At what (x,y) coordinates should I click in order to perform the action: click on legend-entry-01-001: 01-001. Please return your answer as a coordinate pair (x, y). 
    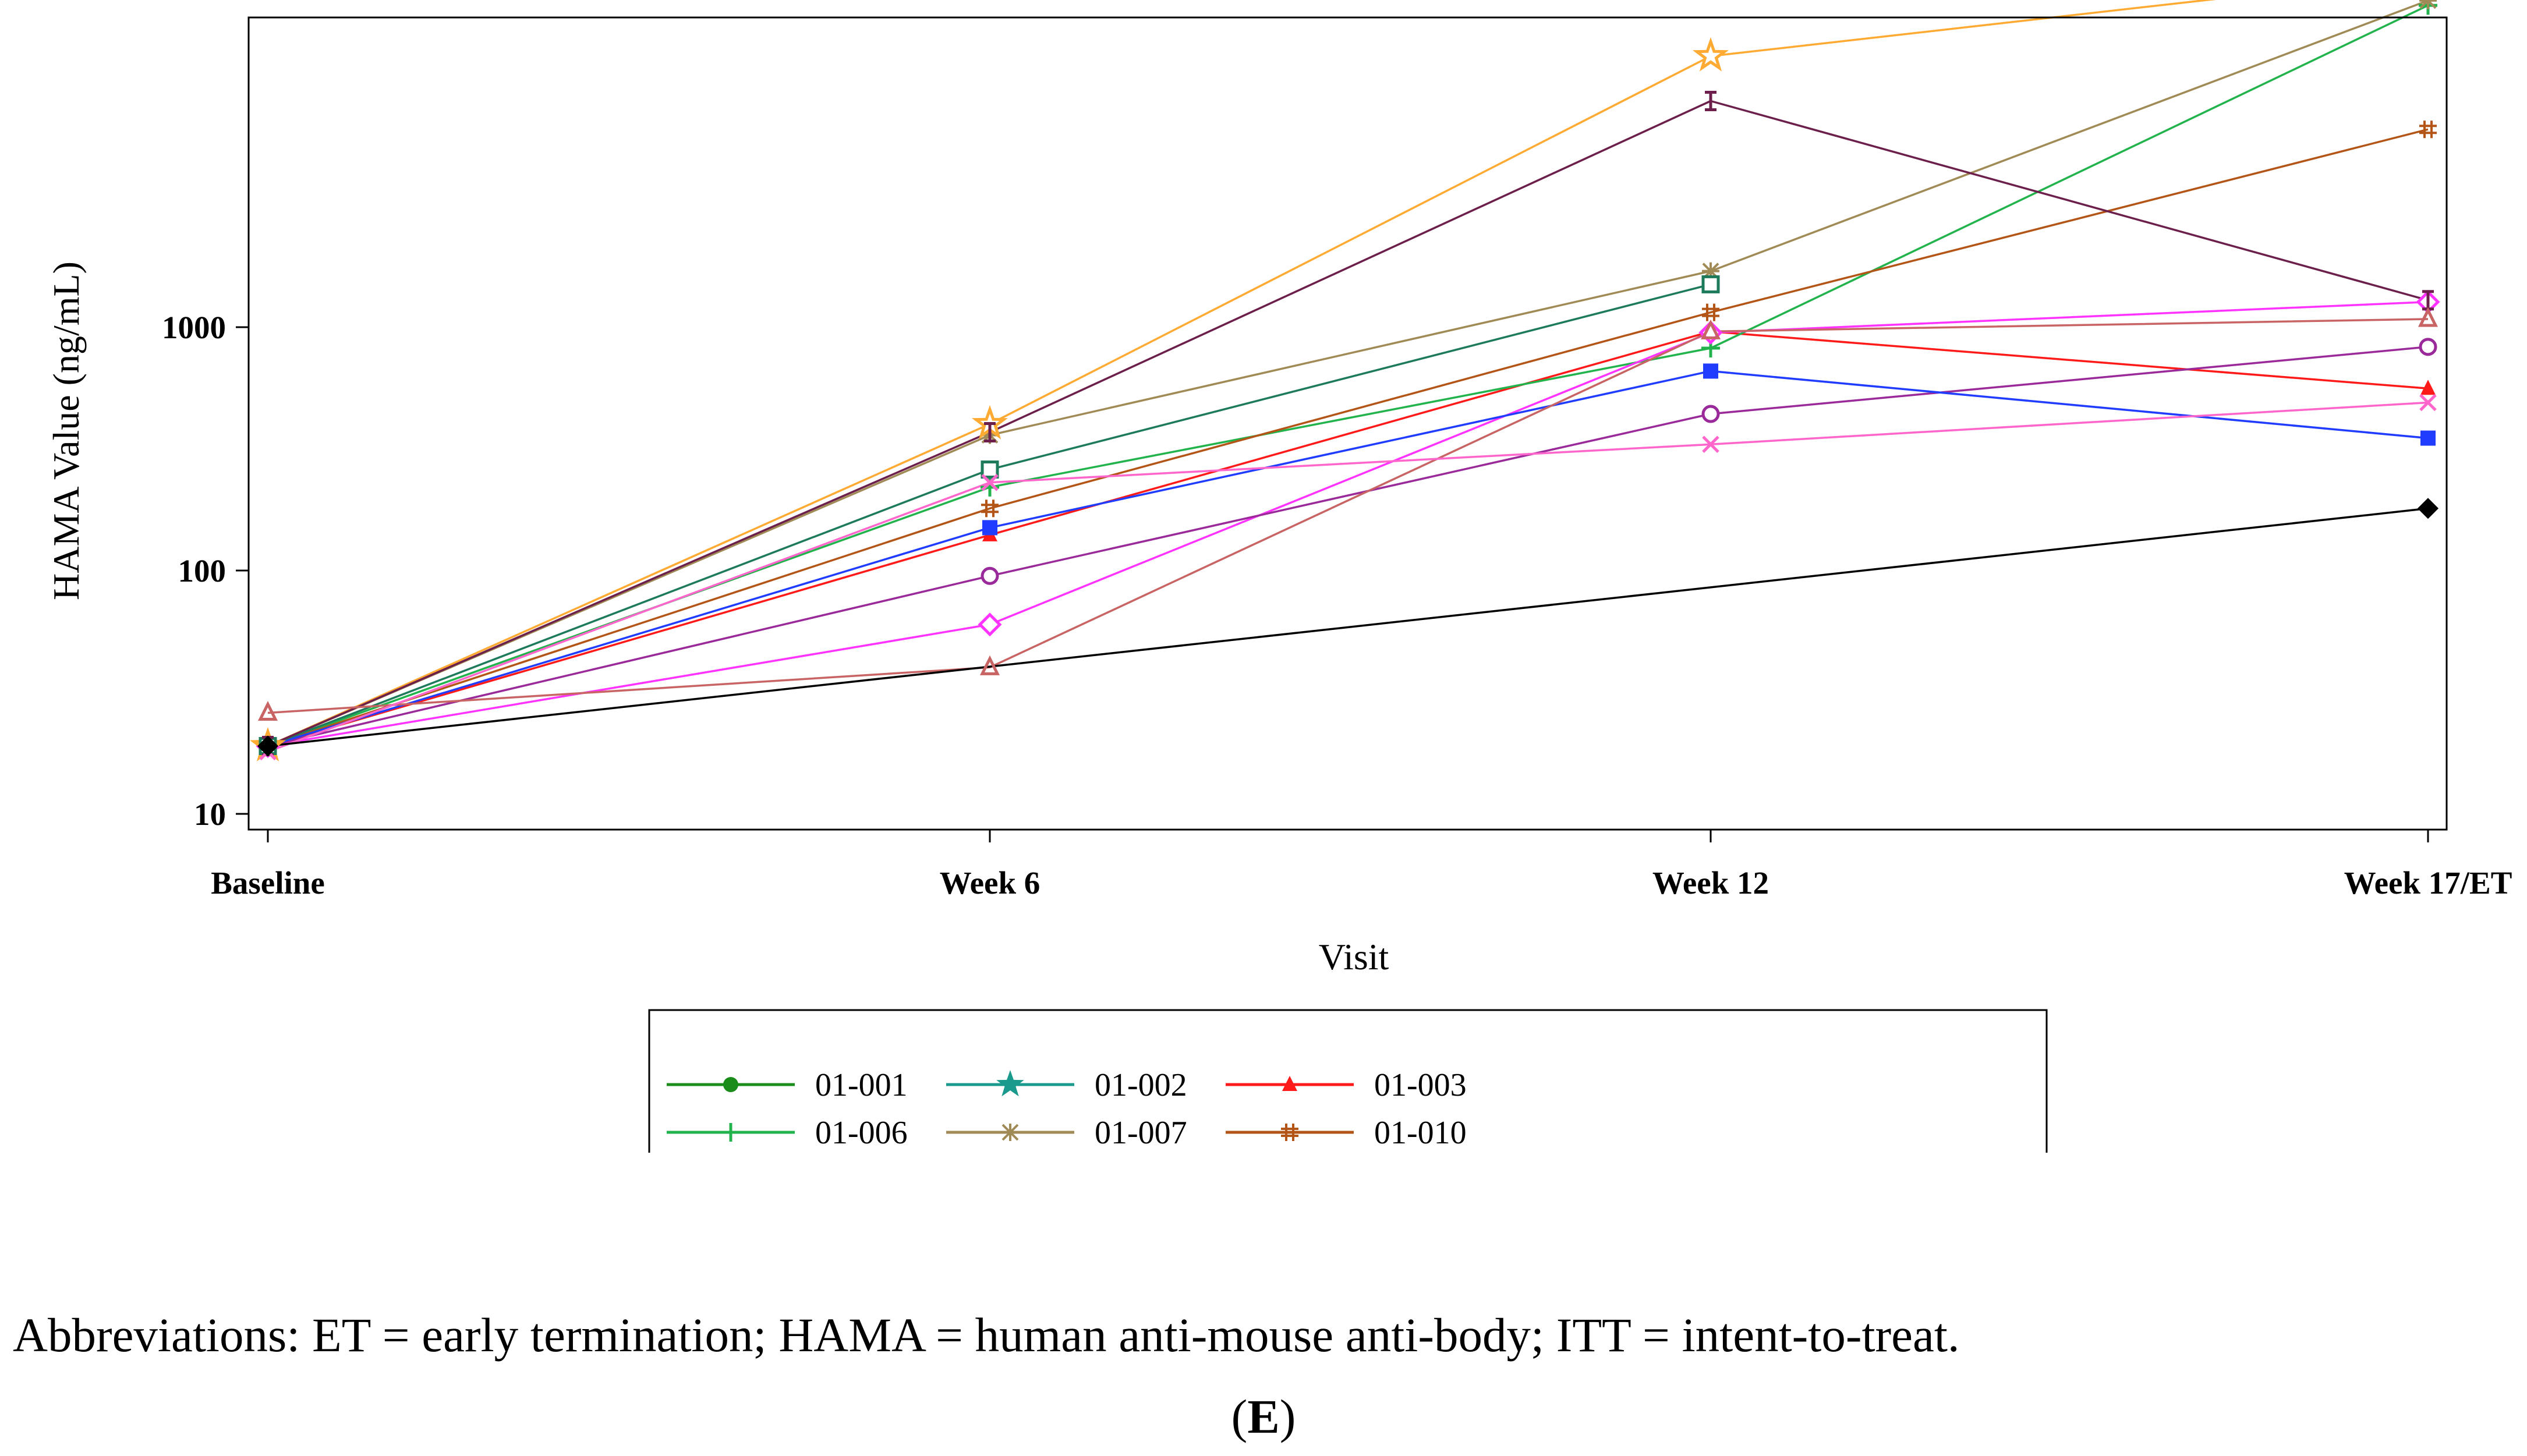
    Looking at the image, I should click on (787, 1085).